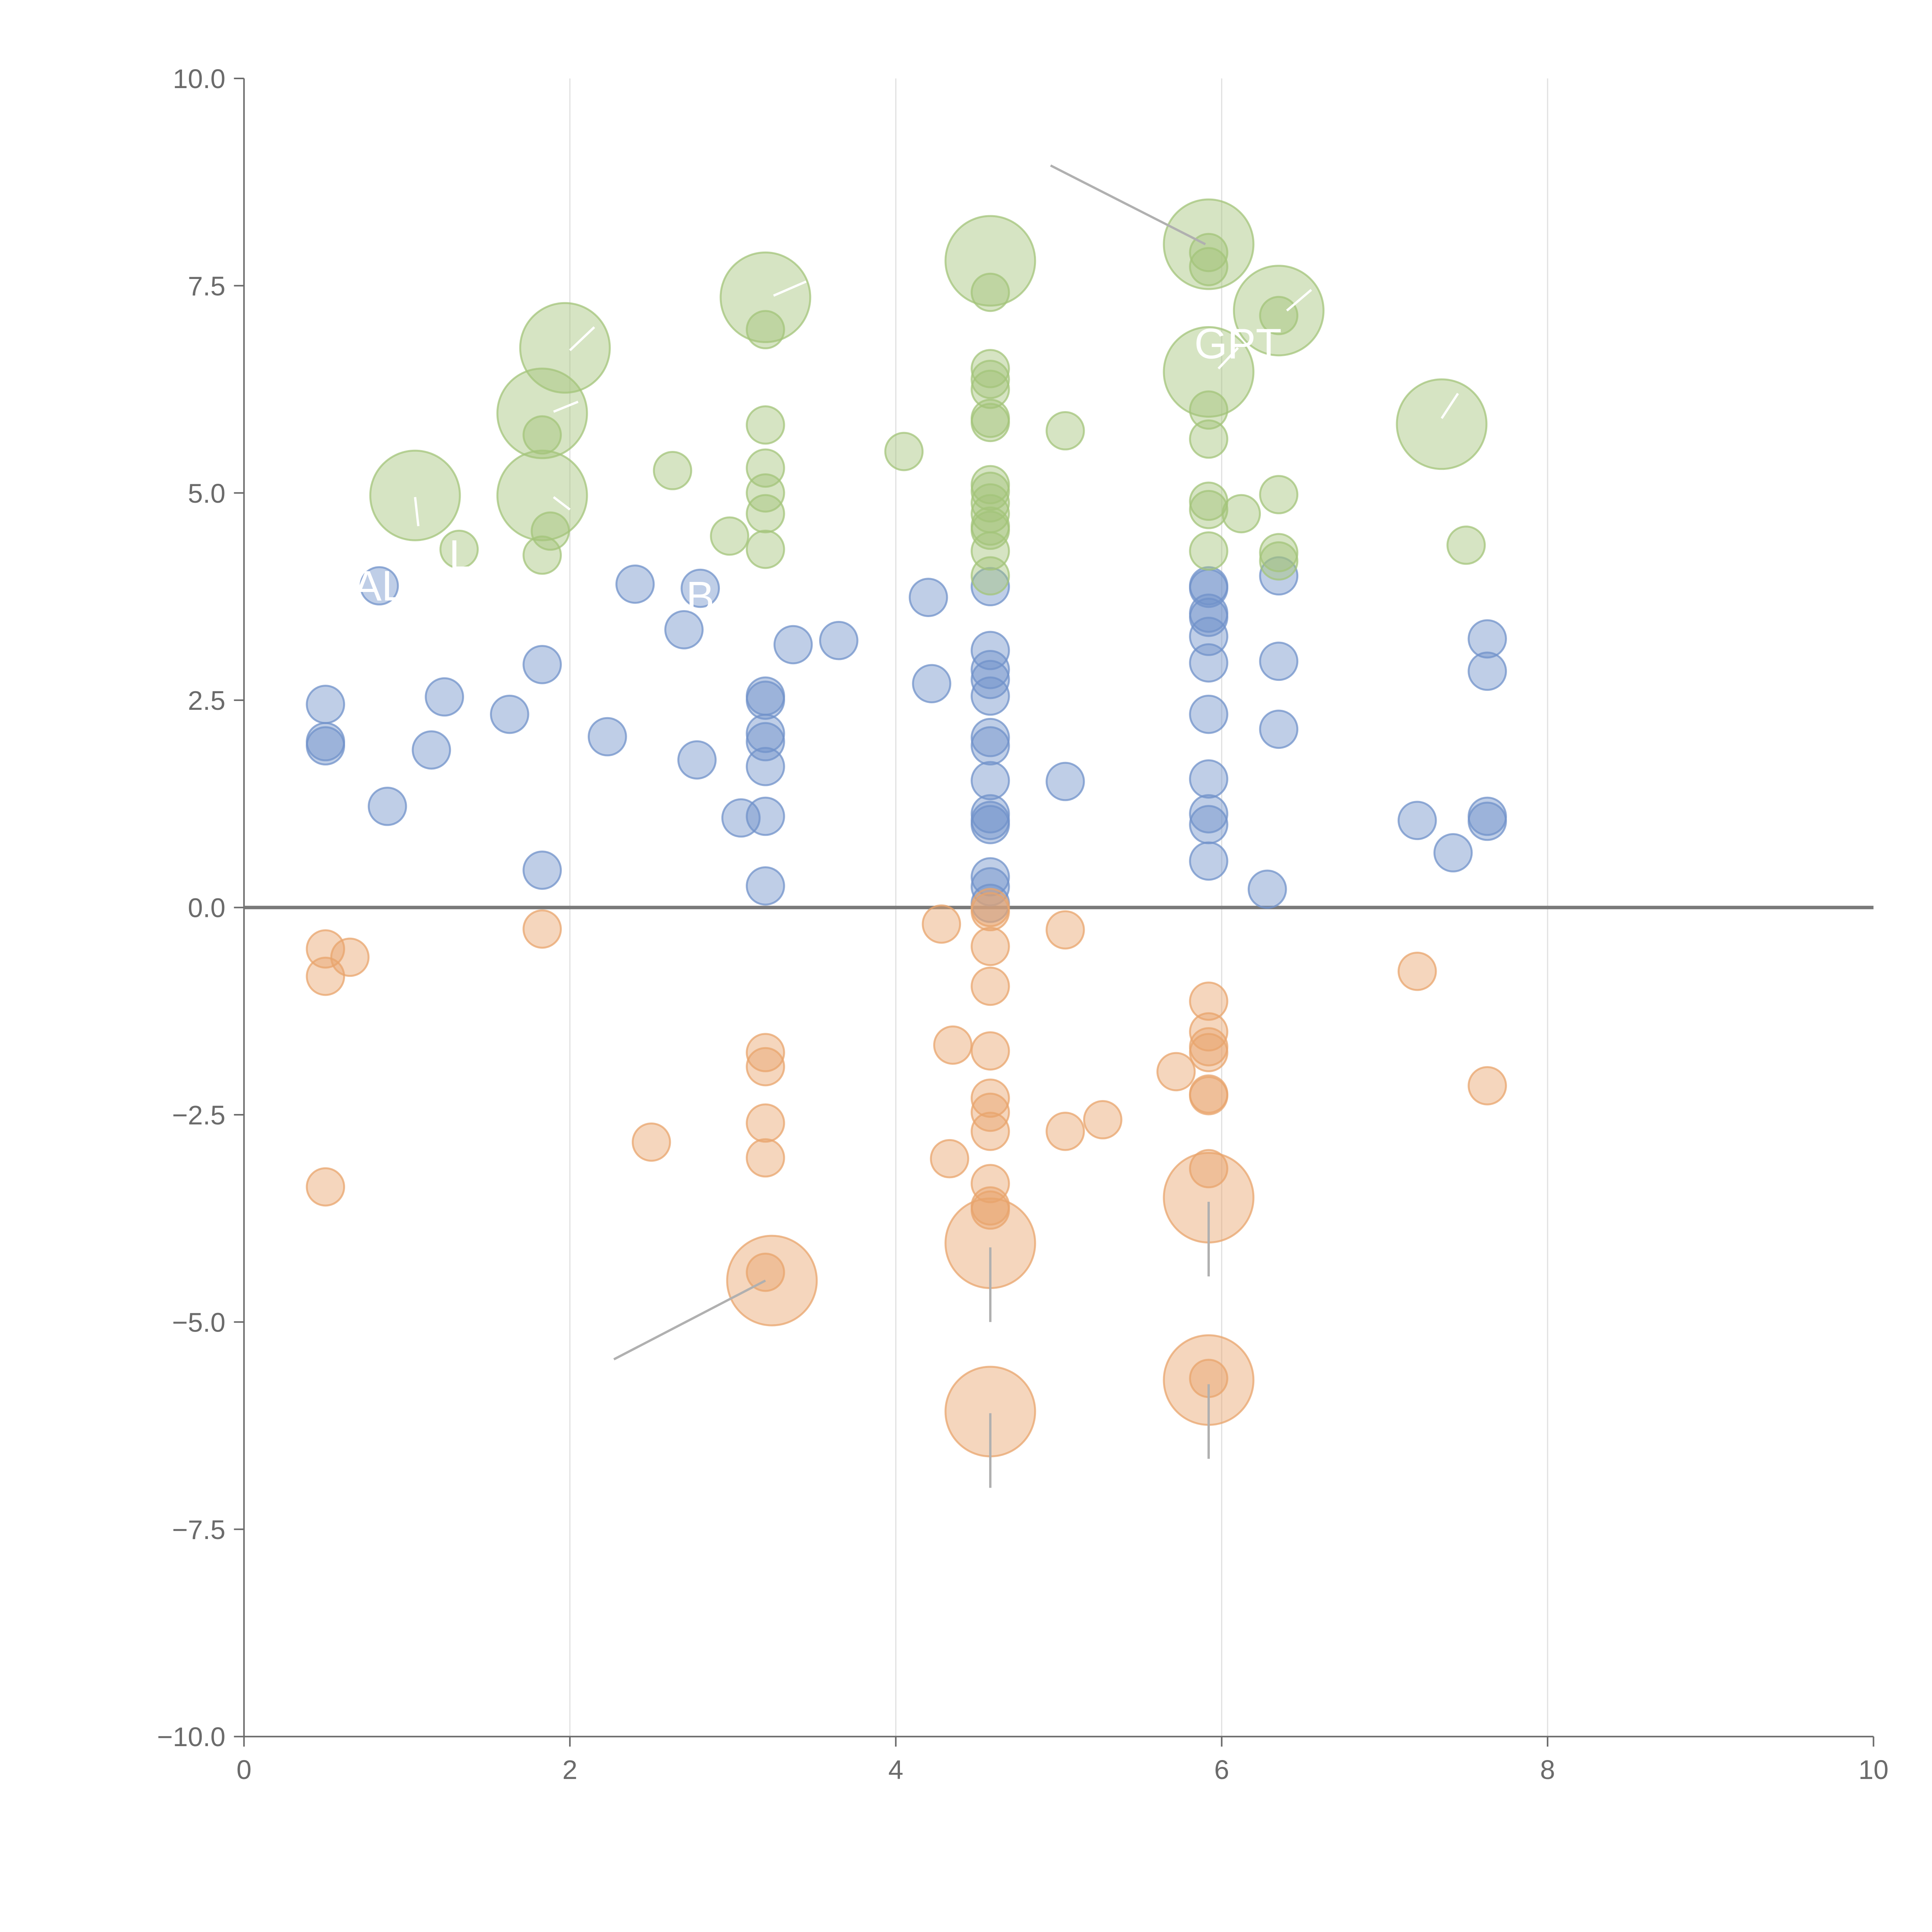 This screenshot has height=1932, width=1932. Describe the element at coordinates (1221, 1770) in the screenshot. I see `x-tick-label: 6` at that location.